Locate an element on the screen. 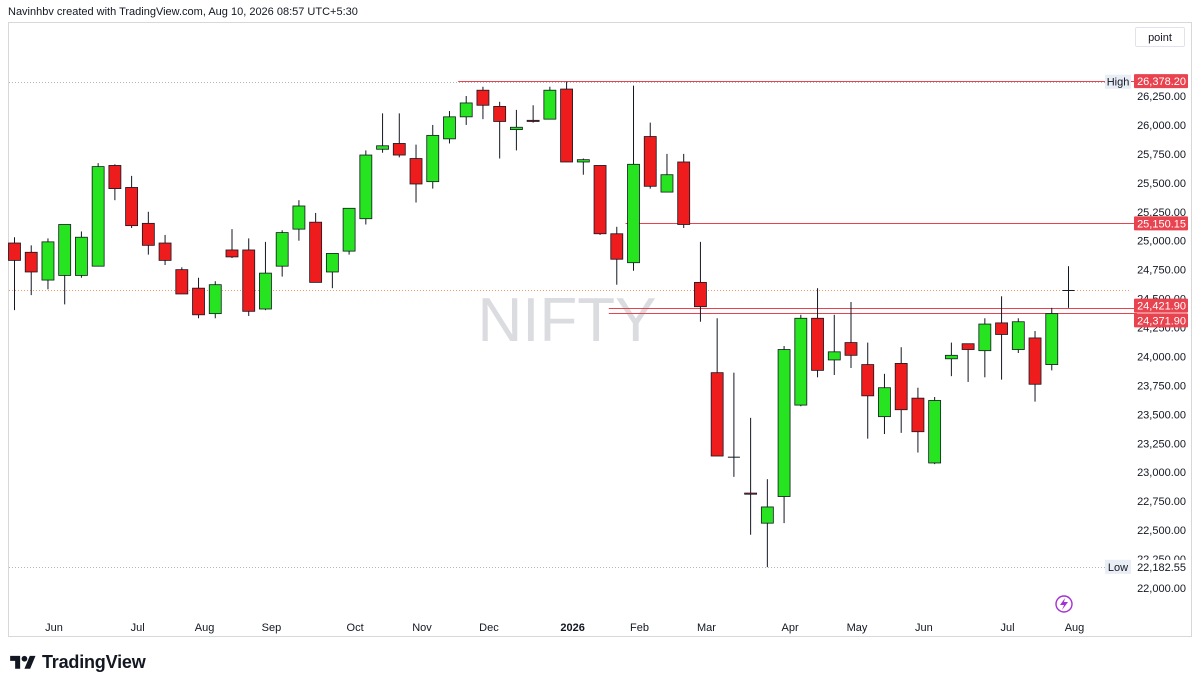 The width and height of the screenshot is (1200, 688). level-price-text: 26,378.20 is located at coordinates (1161, 82).